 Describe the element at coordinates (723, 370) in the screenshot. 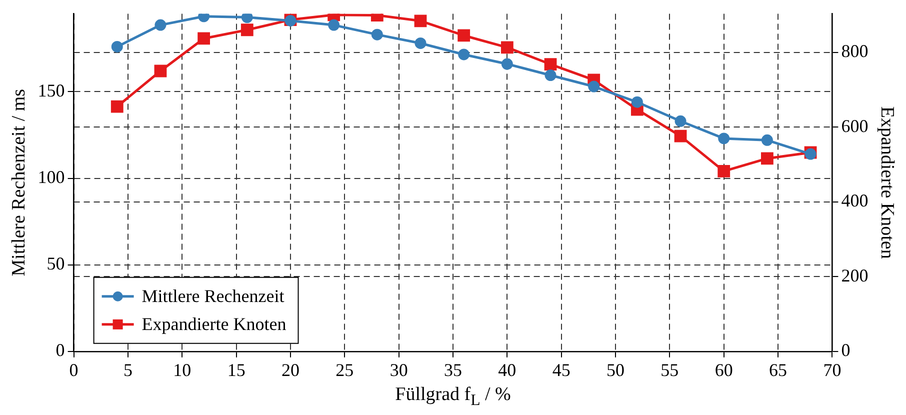

I see `x-tick-label: 60` at that location.